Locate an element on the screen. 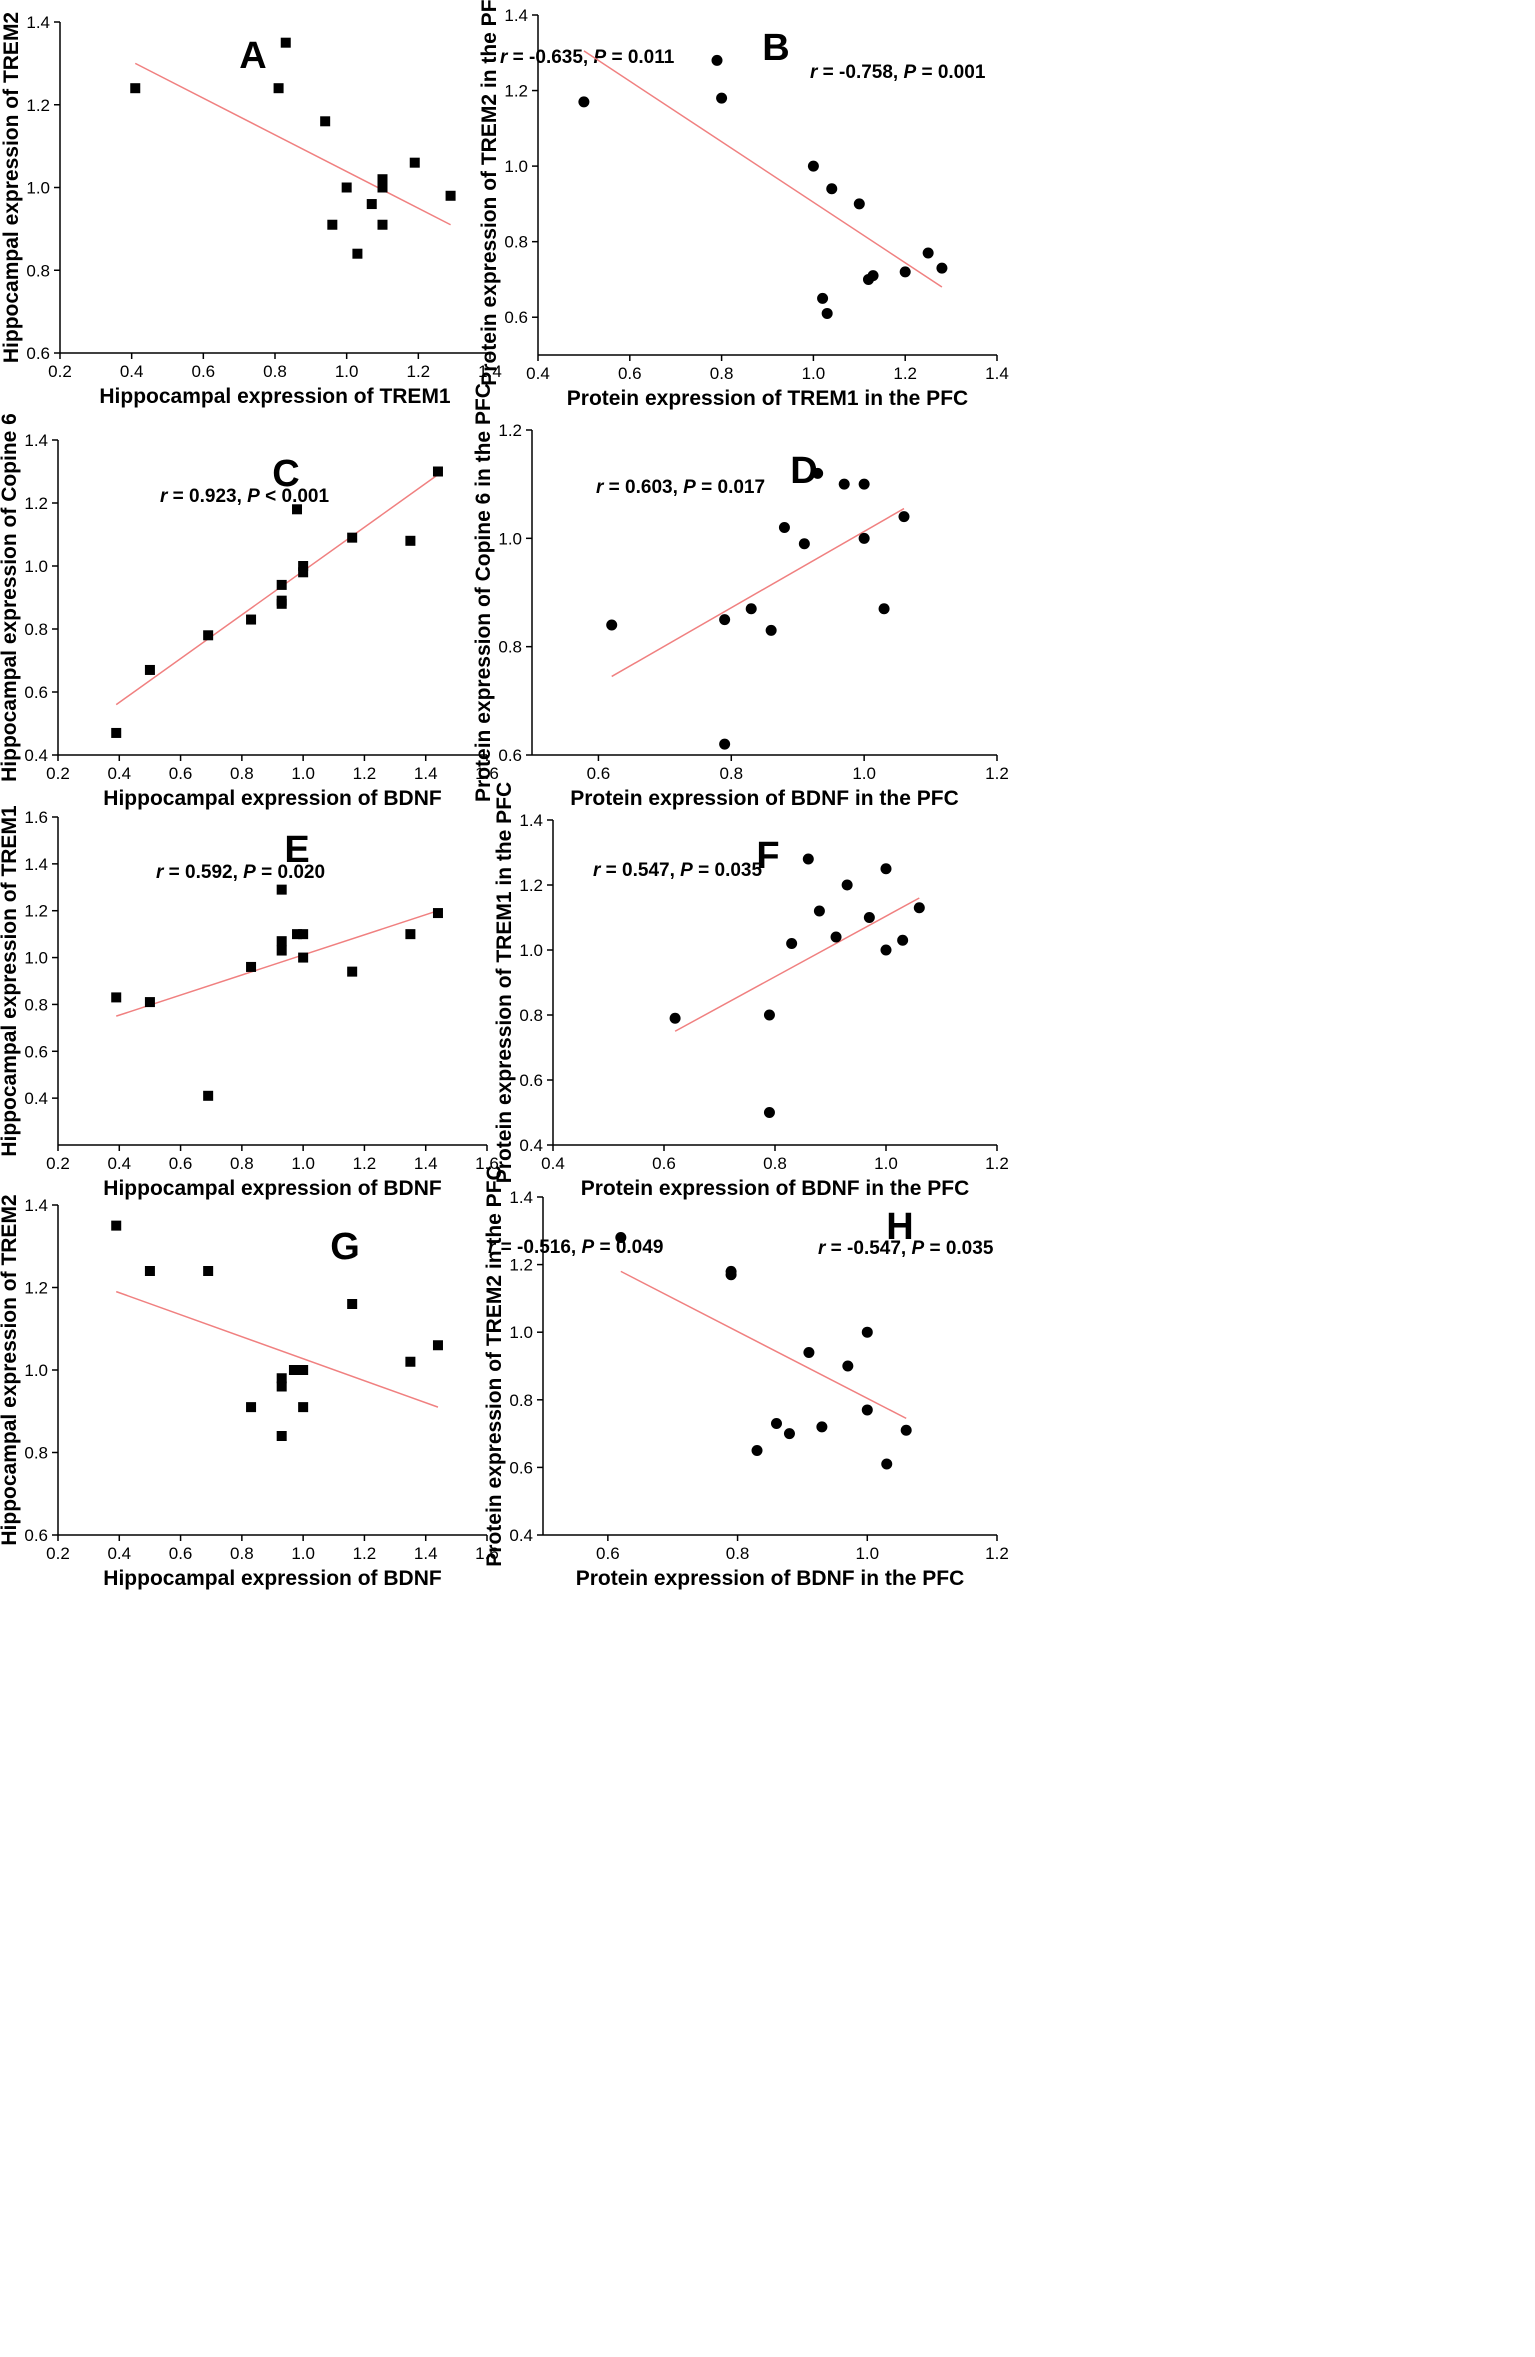 The image size is (1535, 2357). y-axis-label: Protein expression of TREM2 in the PFC is located at coordinates (494, 1365).